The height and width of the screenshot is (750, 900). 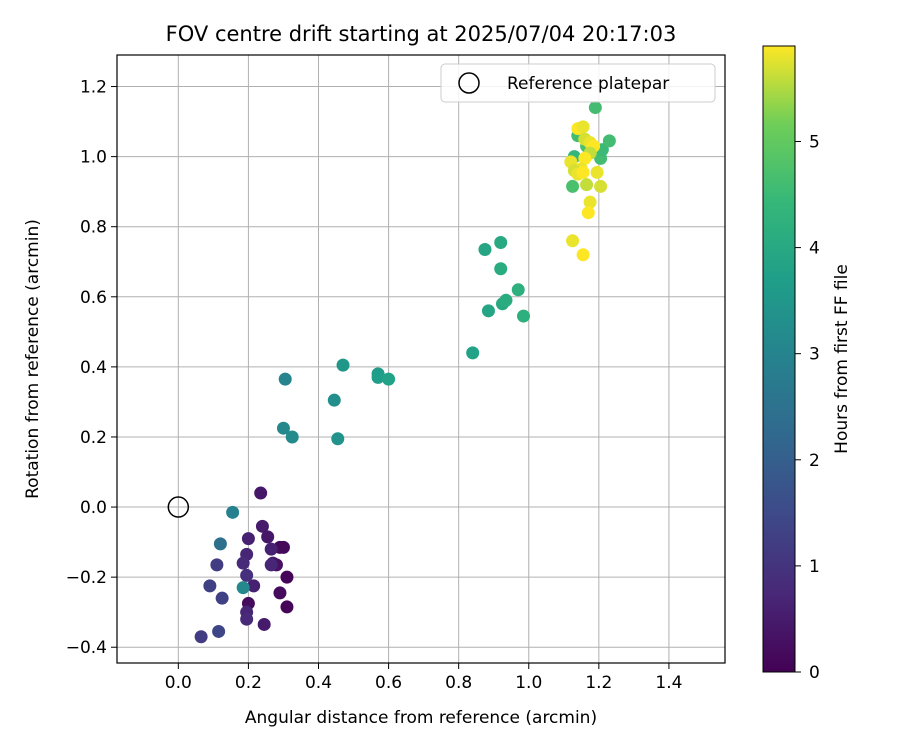 I want to click on x-tick-label: 0.4, so click(x=318, y=683).